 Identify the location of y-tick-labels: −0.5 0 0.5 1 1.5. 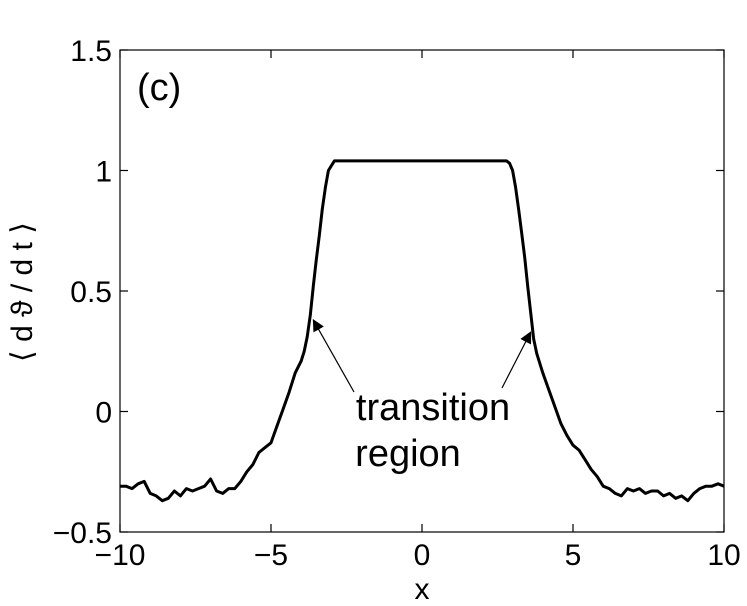
(82, 292).